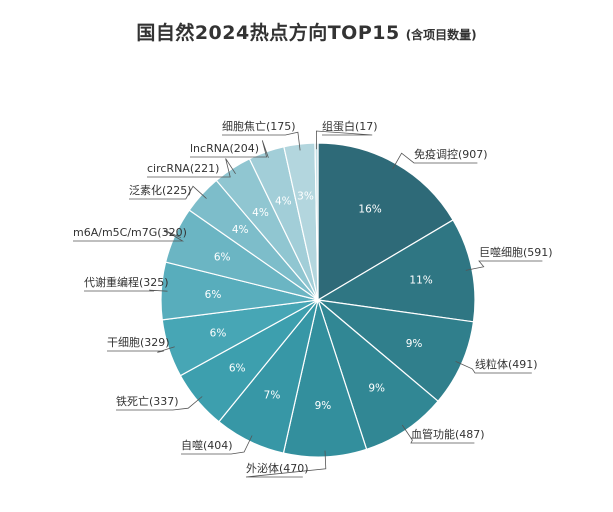 The width and height of the screenshot is (613, 512). Describe the element at coordinates (183, 168) in the screenshot. I see `slice-label: circRNA(221)` at that location.